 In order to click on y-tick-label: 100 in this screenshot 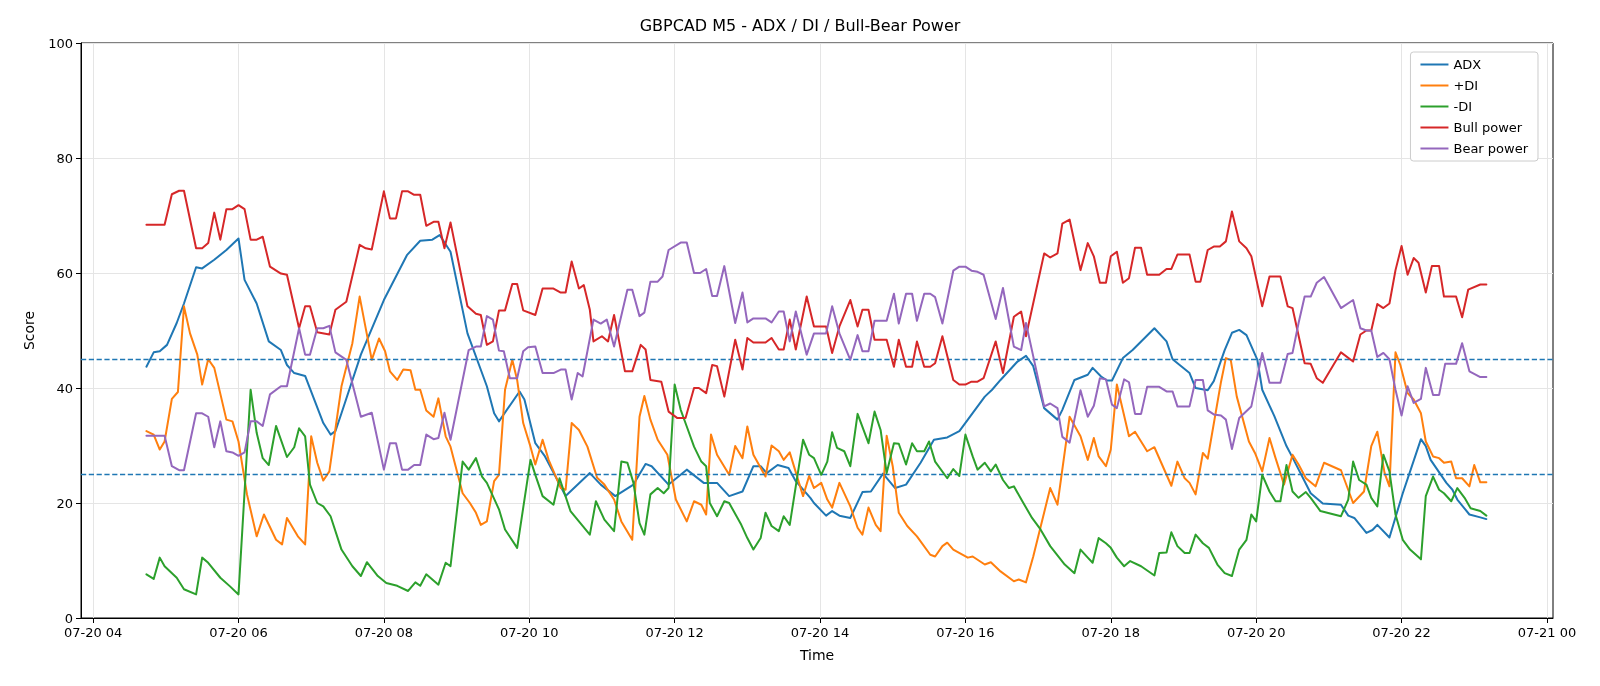, I will do `click(60, 43)`.